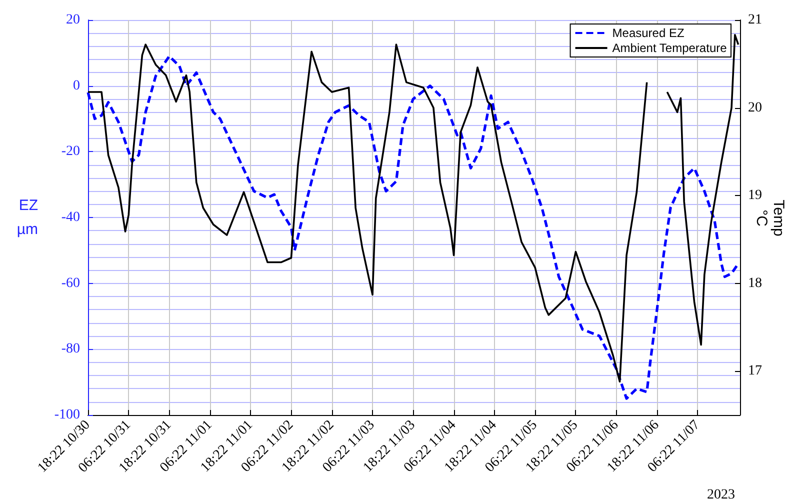 This screenshot has height=504, width=797. Describe the element at coordinates (755, 108) in the screenshot. I see `y2-tick-label: 20` at that location.